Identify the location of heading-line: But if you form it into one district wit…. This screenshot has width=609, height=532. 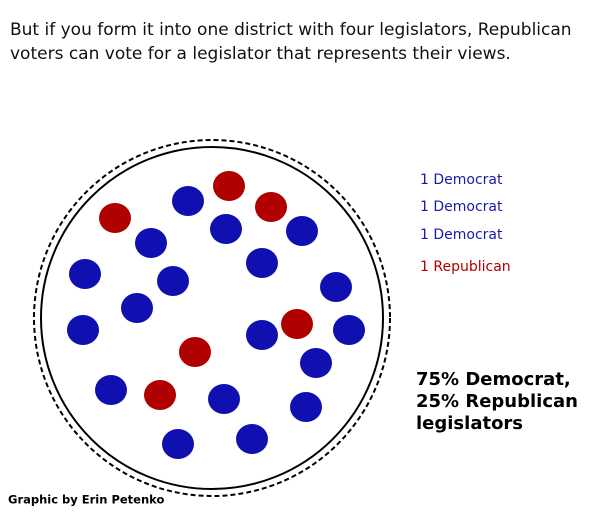
(291, 30).